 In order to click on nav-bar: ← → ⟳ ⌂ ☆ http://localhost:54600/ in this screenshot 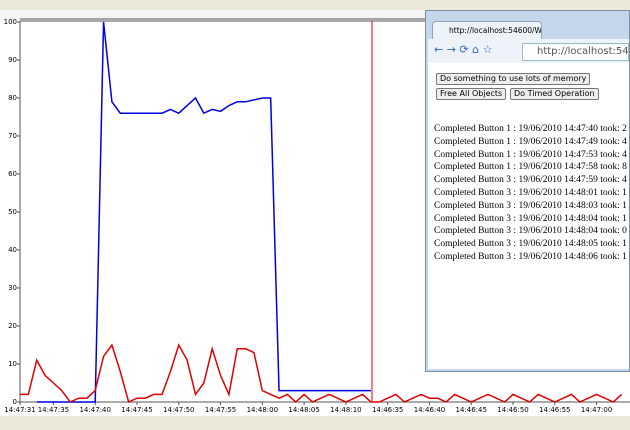, I will do `click(528, 51)`.